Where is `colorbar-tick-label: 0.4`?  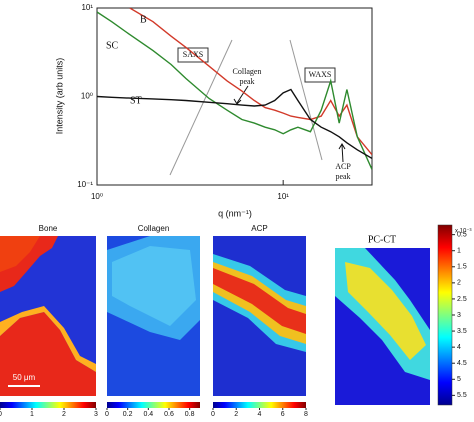
colorbar-tick-label: 0.4 is located at coordinates (148, 414).